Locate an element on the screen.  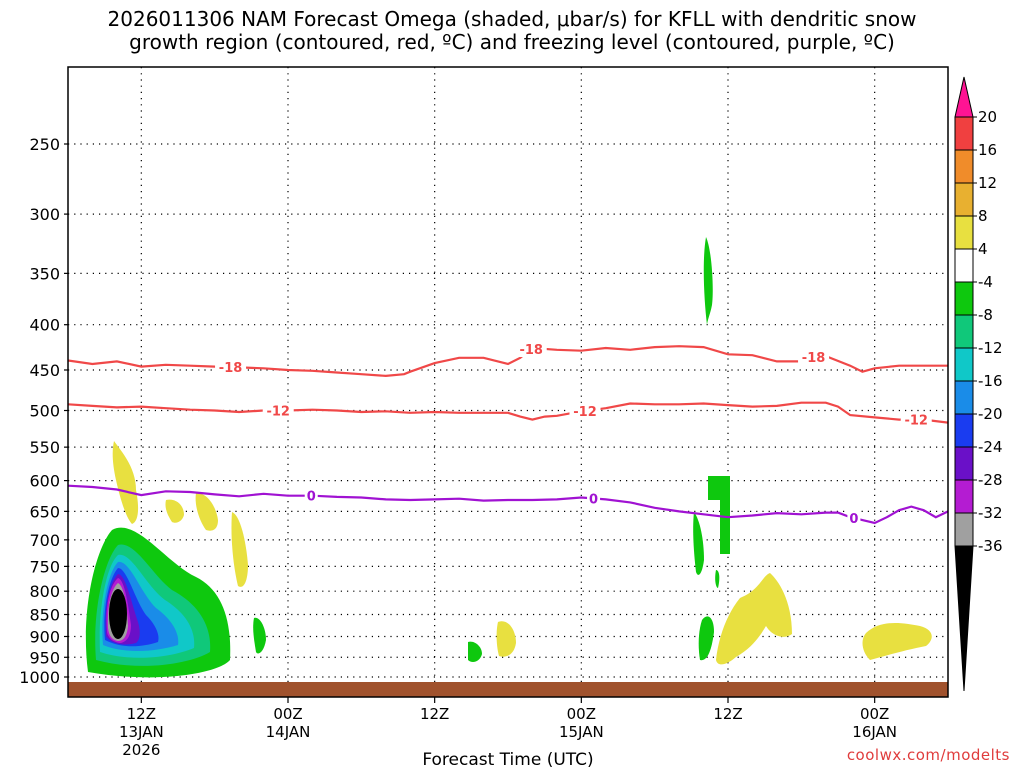
omega-region-black is located at coordinates (118, 614).